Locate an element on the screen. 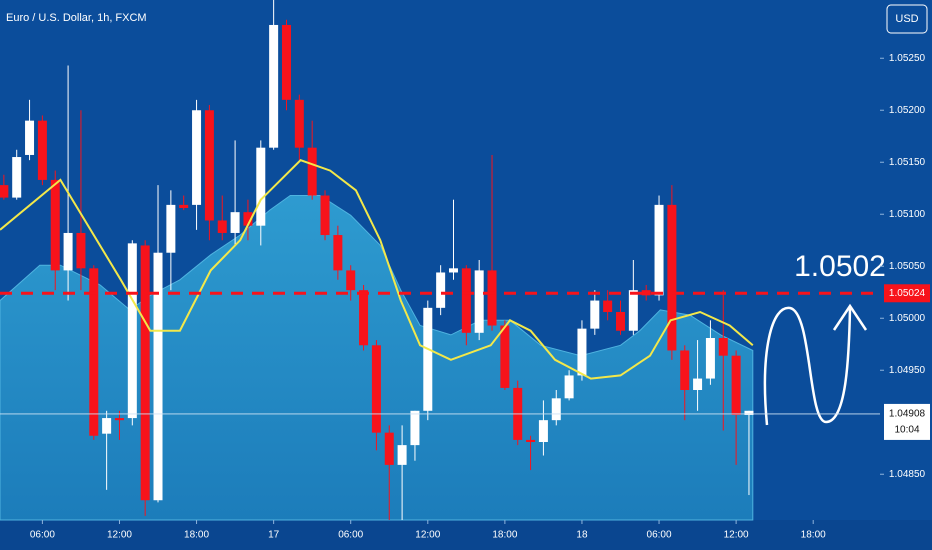 This screenshot has width=932, height=550. y-tick-label: 1.05050 is located at coordinates (907, 266).